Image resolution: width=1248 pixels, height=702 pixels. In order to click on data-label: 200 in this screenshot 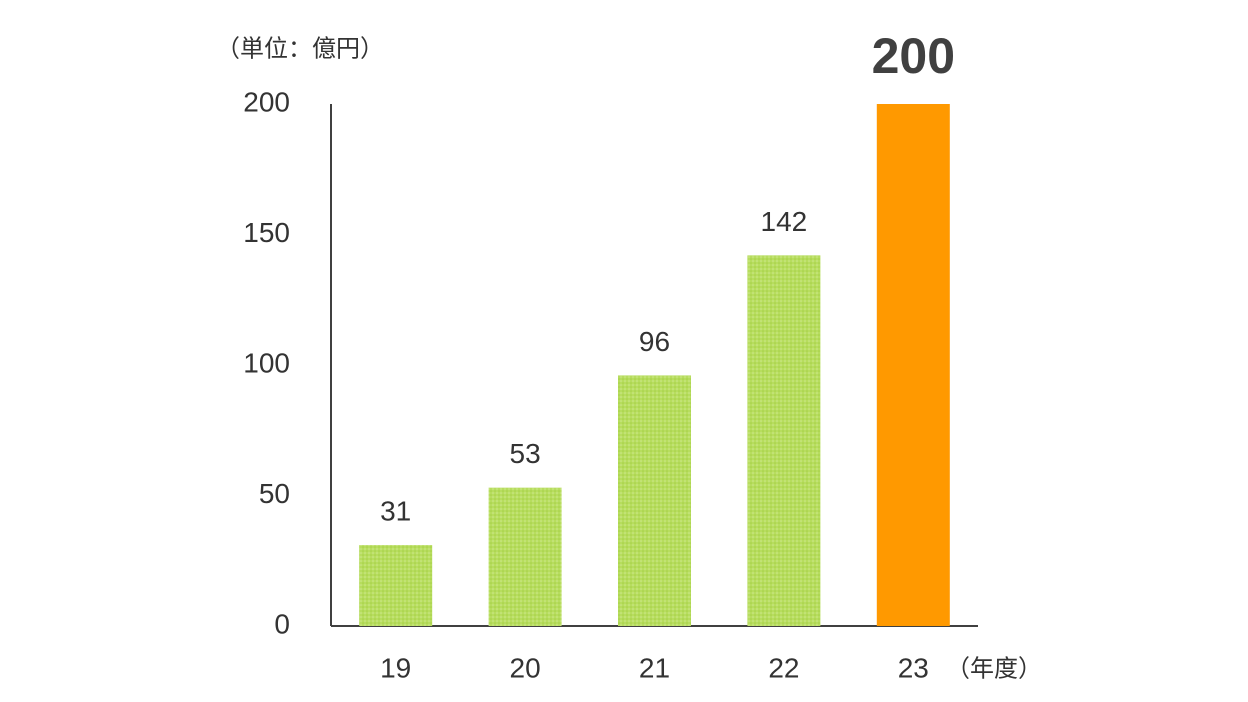, I will do `click(913, 56)`.